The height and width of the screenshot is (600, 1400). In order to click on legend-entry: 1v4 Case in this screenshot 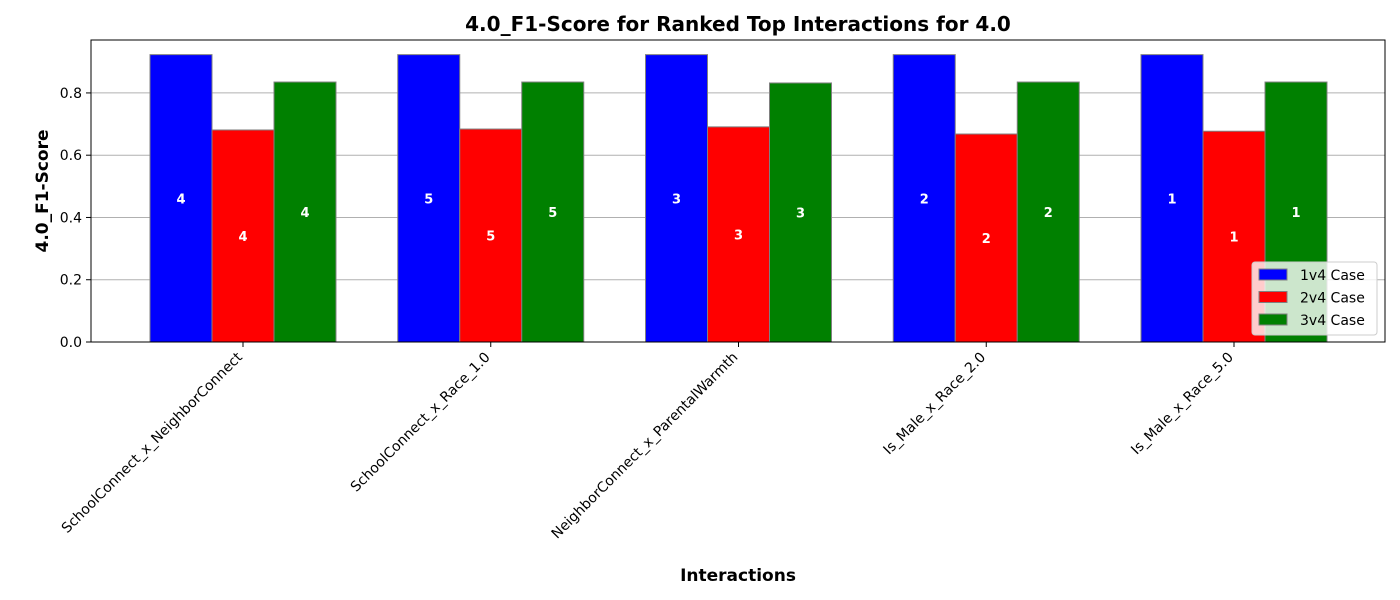, I will do `click(1332, 276)`.